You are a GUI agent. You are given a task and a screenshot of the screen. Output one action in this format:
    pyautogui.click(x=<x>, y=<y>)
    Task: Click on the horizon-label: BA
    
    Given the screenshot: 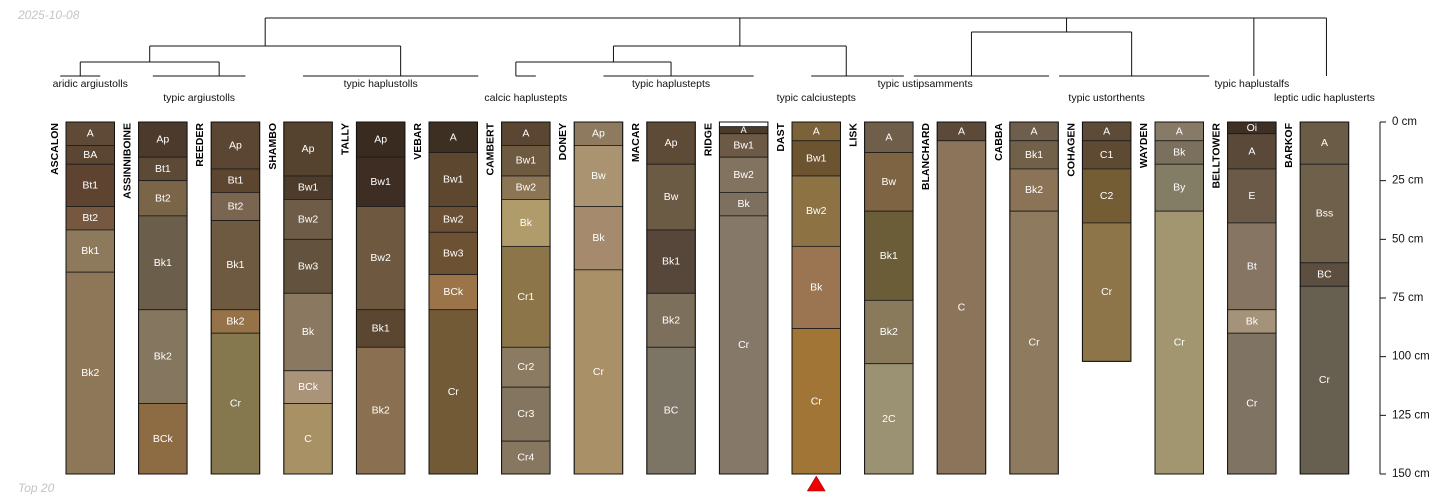 What is the action you would take?
    pyautogui.click(x=90, y=155)
    